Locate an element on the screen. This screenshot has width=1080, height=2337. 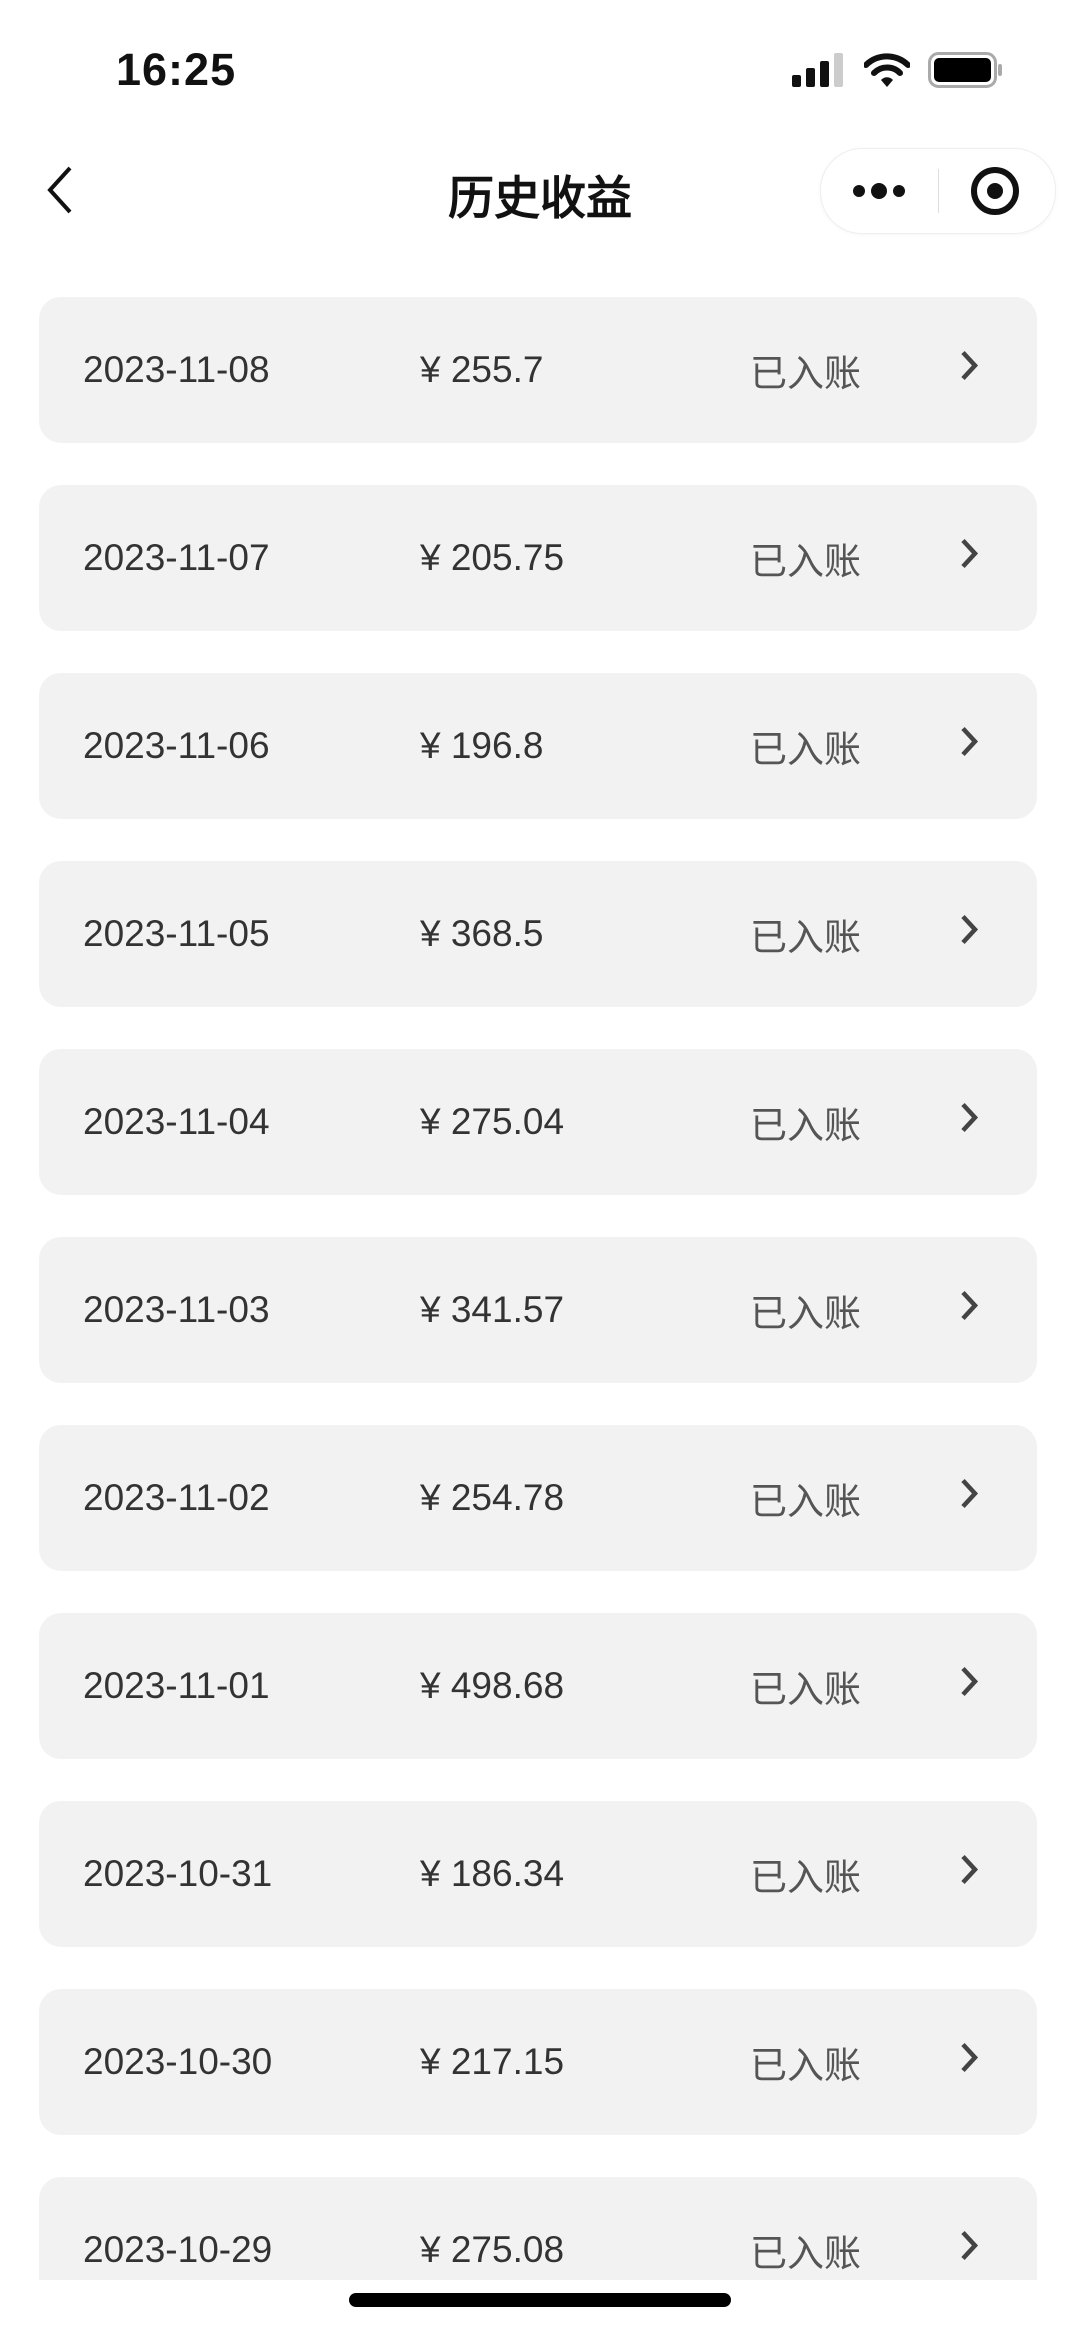
earning-record-row: 2023-11-05 ¥ 368.5 已入账 is located at coordinates (538, 934).